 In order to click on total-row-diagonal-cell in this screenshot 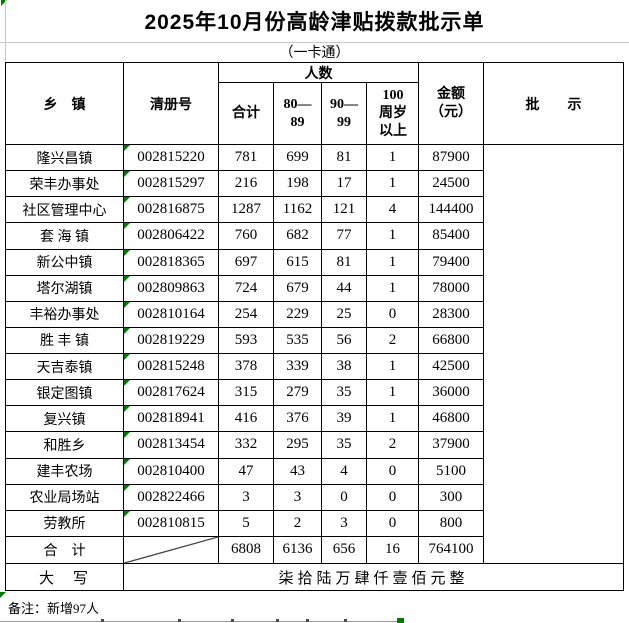, I will do `click(171, 549)`.